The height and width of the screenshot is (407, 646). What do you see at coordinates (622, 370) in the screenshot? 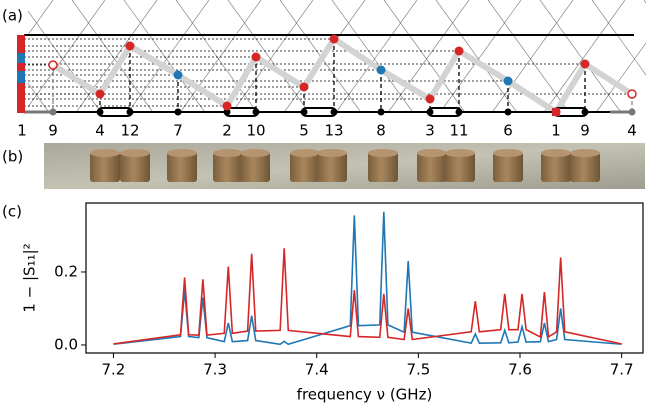
I see `x-tick-label: 7.7` at bounding box center [622, 370].